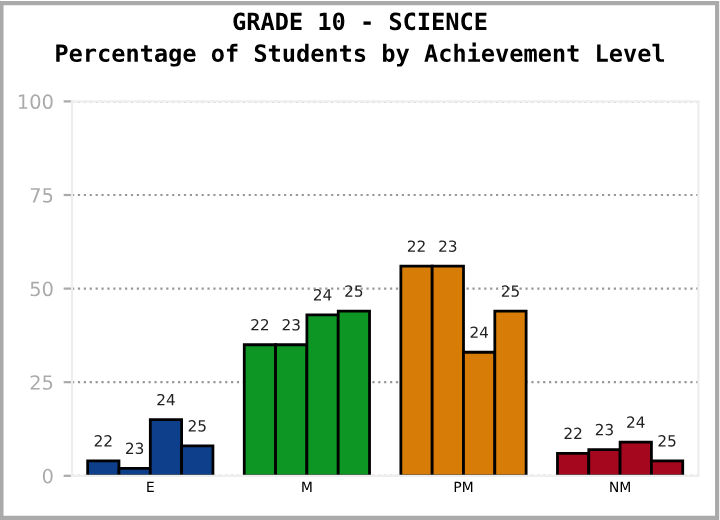 This screenshot has width=720, height=520. Describe the element at coordinates (41, 195) in the screenshot. I see `y-tick-label: 75` at that location.